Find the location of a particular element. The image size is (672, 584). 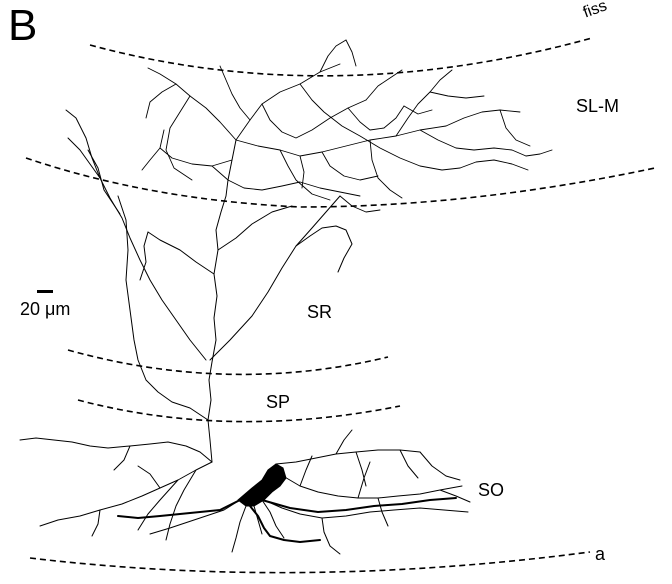

layer-label-sp: SP is located at coordinates (278, 402).